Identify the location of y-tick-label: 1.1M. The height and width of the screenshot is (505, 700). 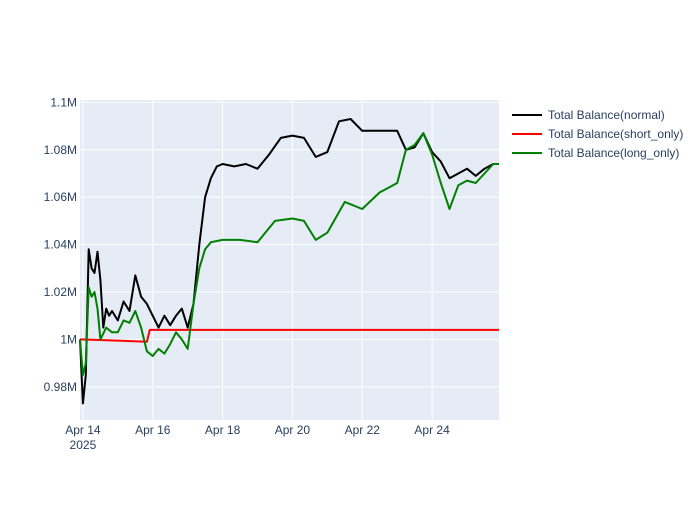
(63, 102).